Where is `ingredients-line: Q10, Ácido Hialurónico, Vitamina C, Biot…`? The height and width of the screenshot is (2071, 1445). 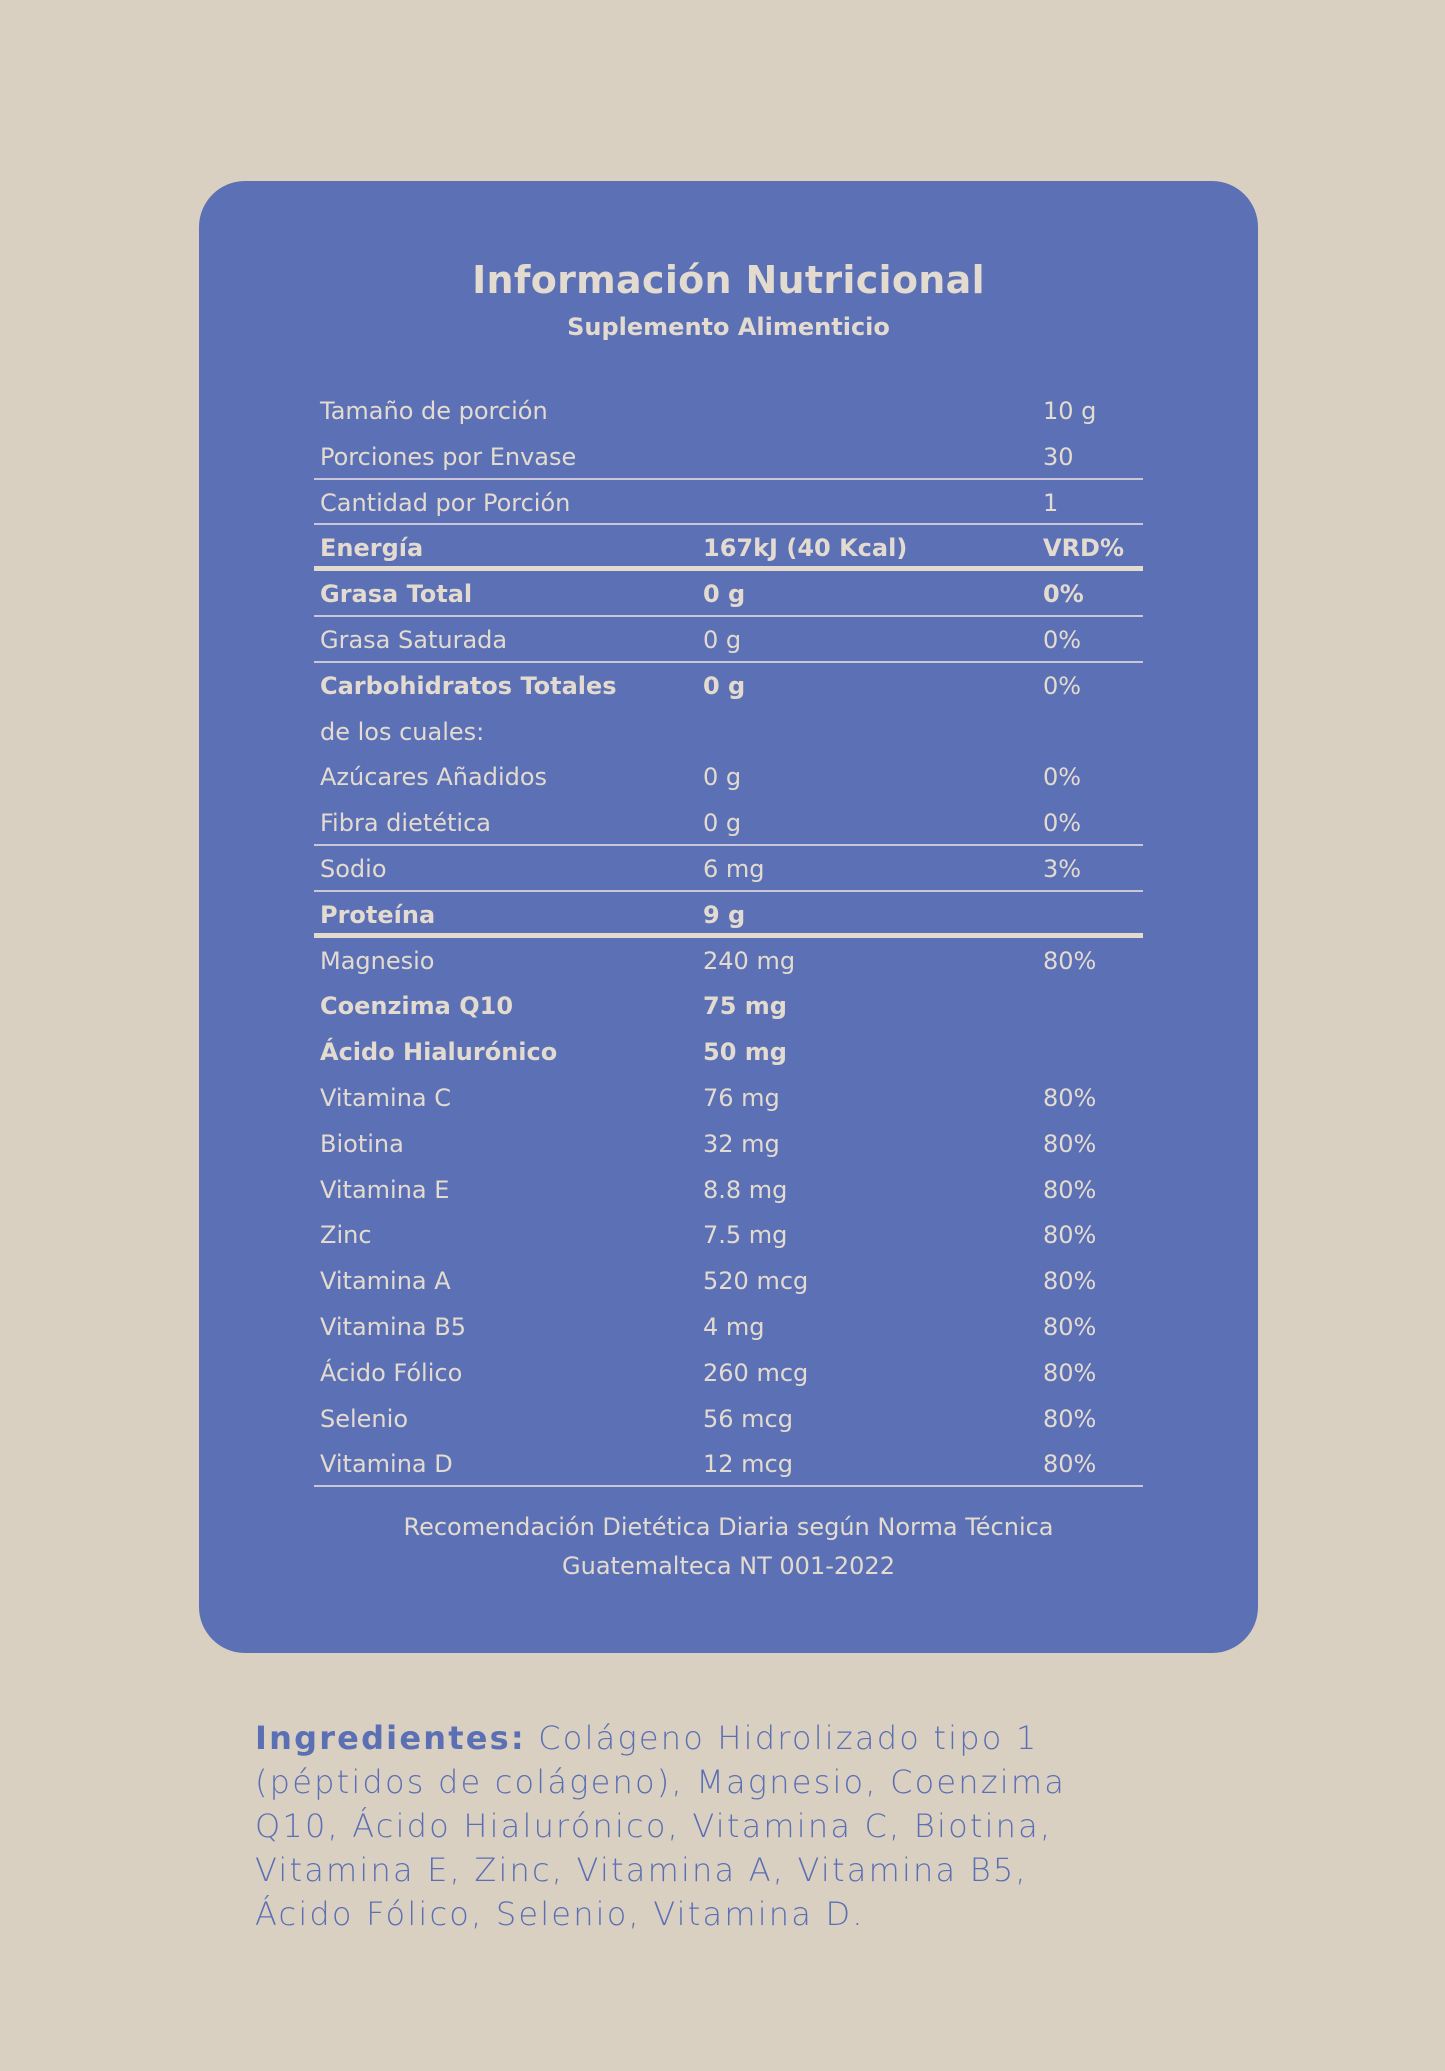
ingredients-line: Q10, Ácido Hialurónico, Vitamina C, Biot… is located at coordinates (654, 1826).